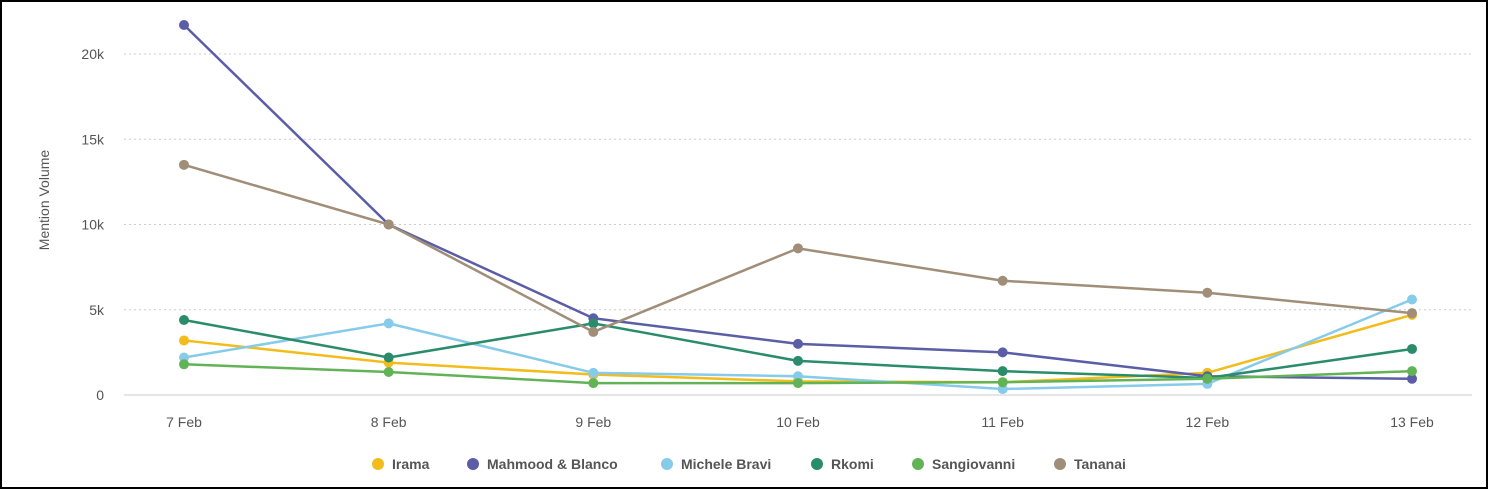 The image size is (1488, 489). Describe the element at coordinates (93, 139) in the screenshot. I see `y-tick-label: 15k` at that location.